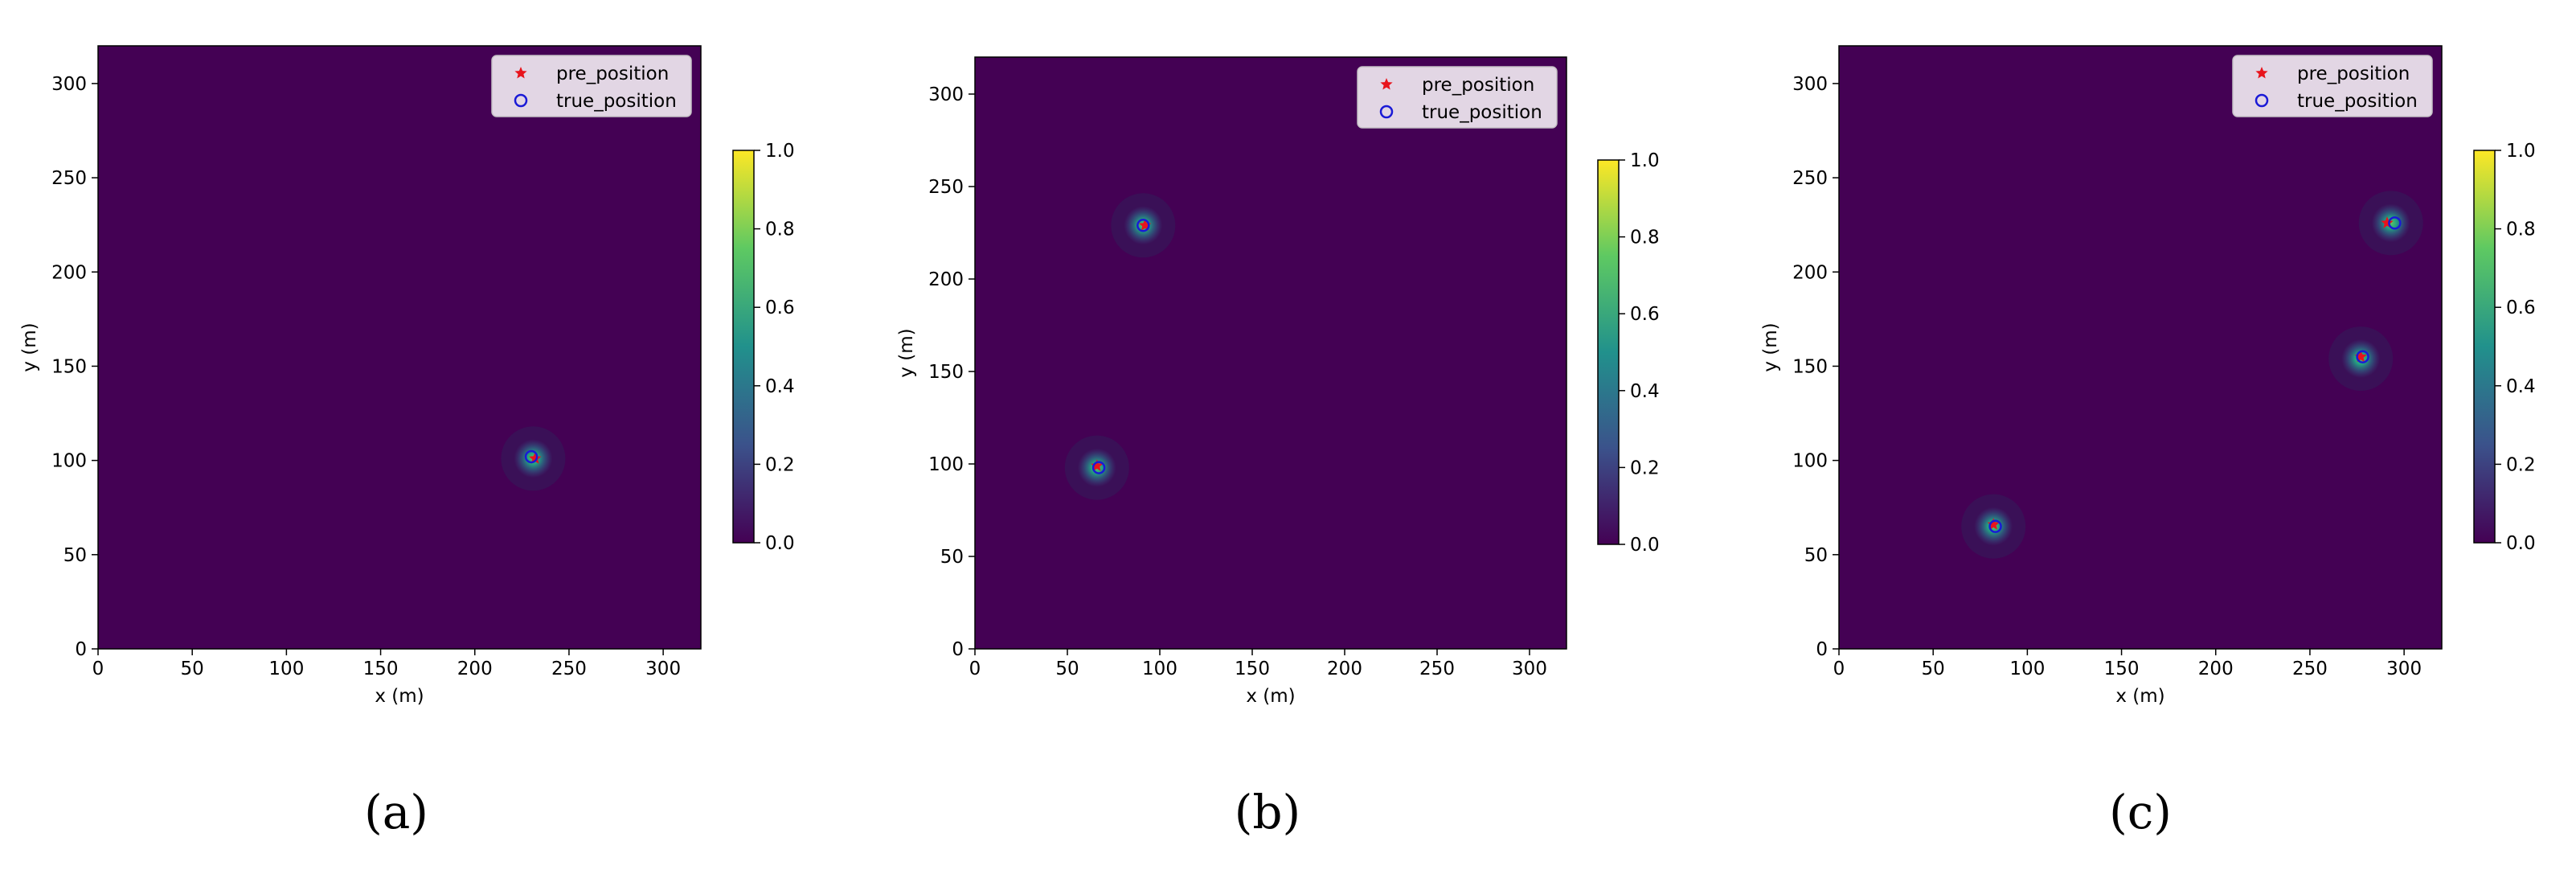 The image size is (2576, 870). Describe the element at coordinates (1815, 367) in the screenshot. I see `y-axis-c: 0 50 100 150 200 250 300` at that location.